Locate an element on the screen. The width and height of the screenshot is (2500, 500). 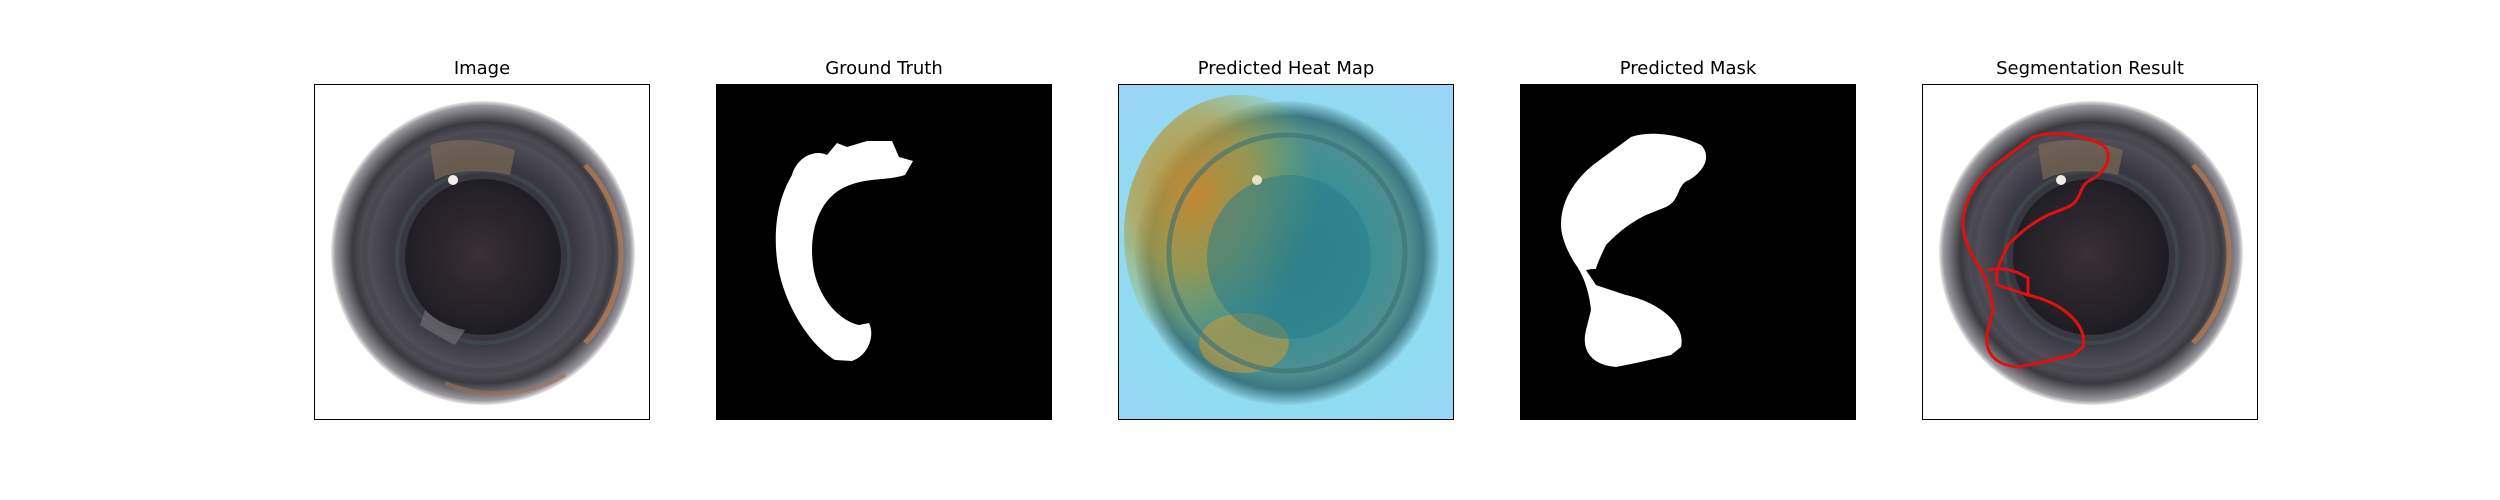
image-panel is located at coordinates (482, 252).